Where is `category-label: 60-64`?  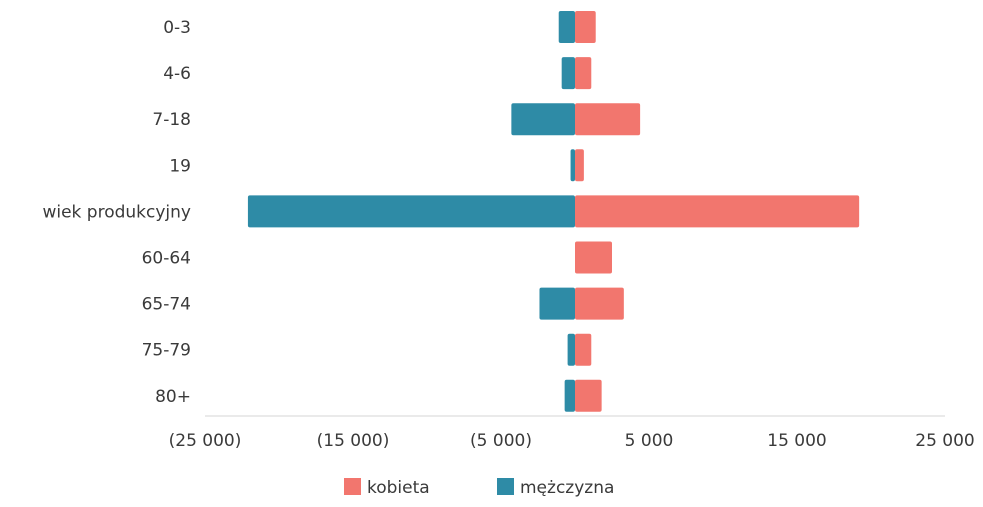 category-label: 60-64 is located at coordinates (166, 259).